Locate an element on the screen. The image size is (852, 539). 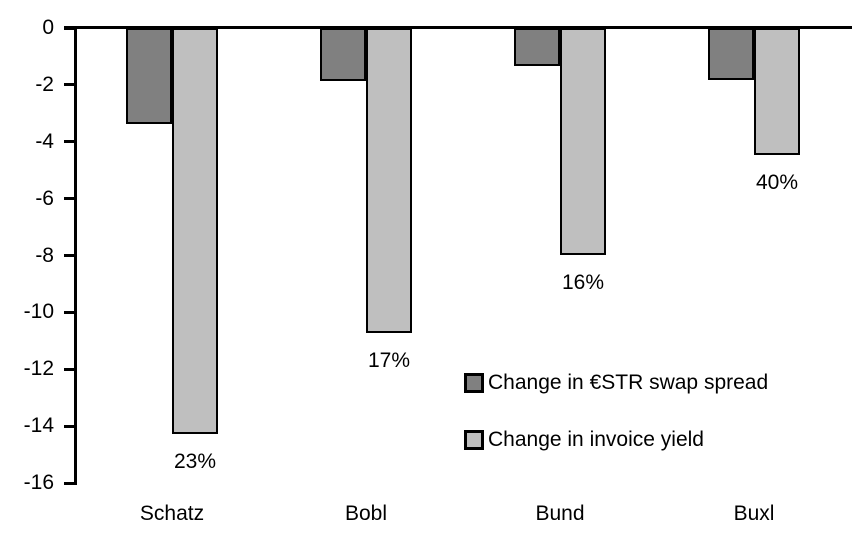
x-axis-label-bund: Bund is located at coordinates (560, 513).